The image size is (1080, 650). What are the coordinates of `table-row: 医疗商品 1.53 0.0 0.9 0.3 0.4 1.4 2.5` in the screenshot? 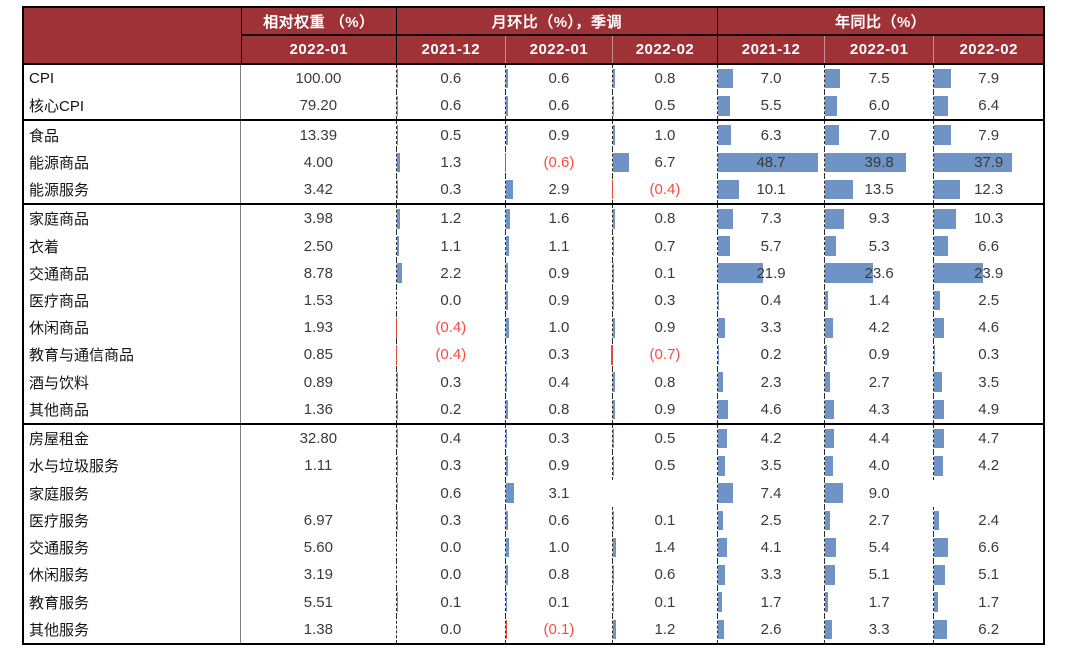 It's located at (533, 300).